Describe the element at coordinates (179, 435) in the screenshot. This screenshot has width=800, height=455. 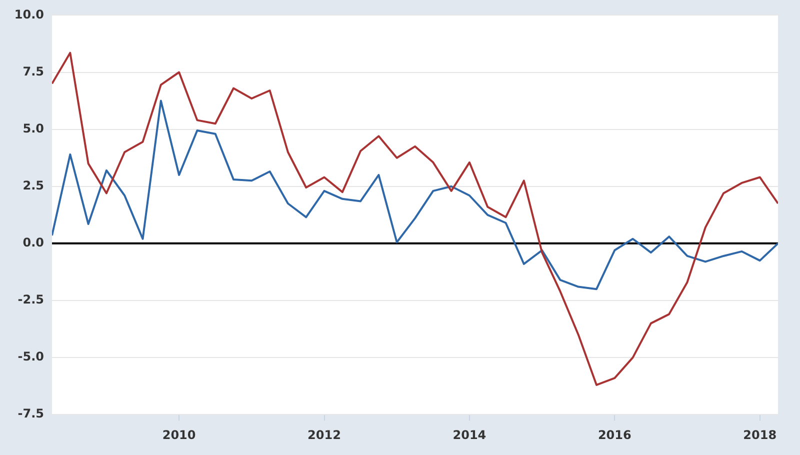
I see `x-tick-label: 2010` at that location.